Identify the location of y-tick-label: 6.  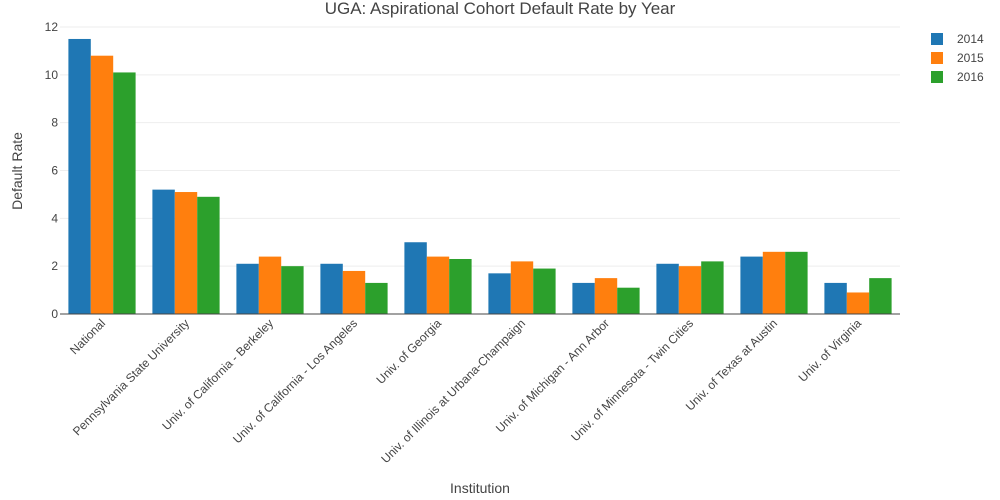
(54, 171).